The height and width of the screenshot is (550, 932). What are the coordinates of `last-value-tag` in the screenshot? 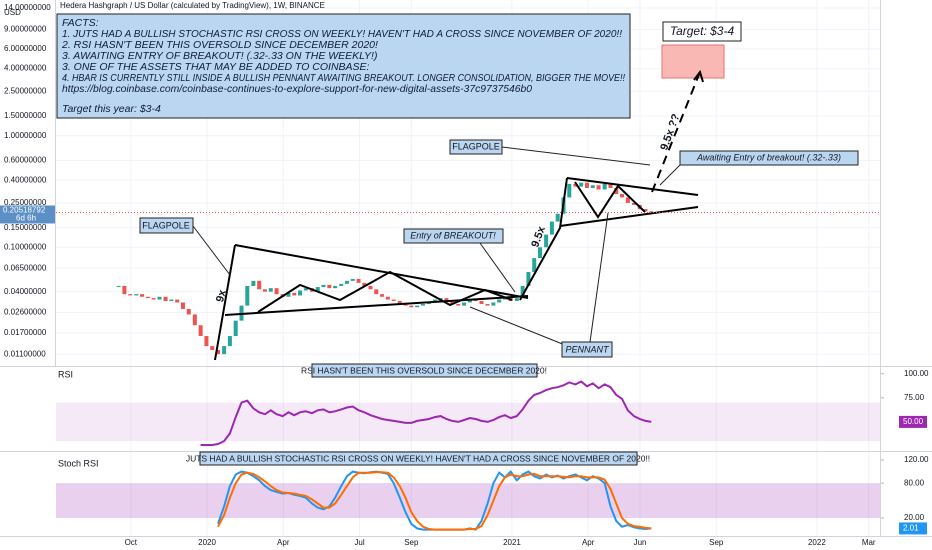 It's located at (913, 528).